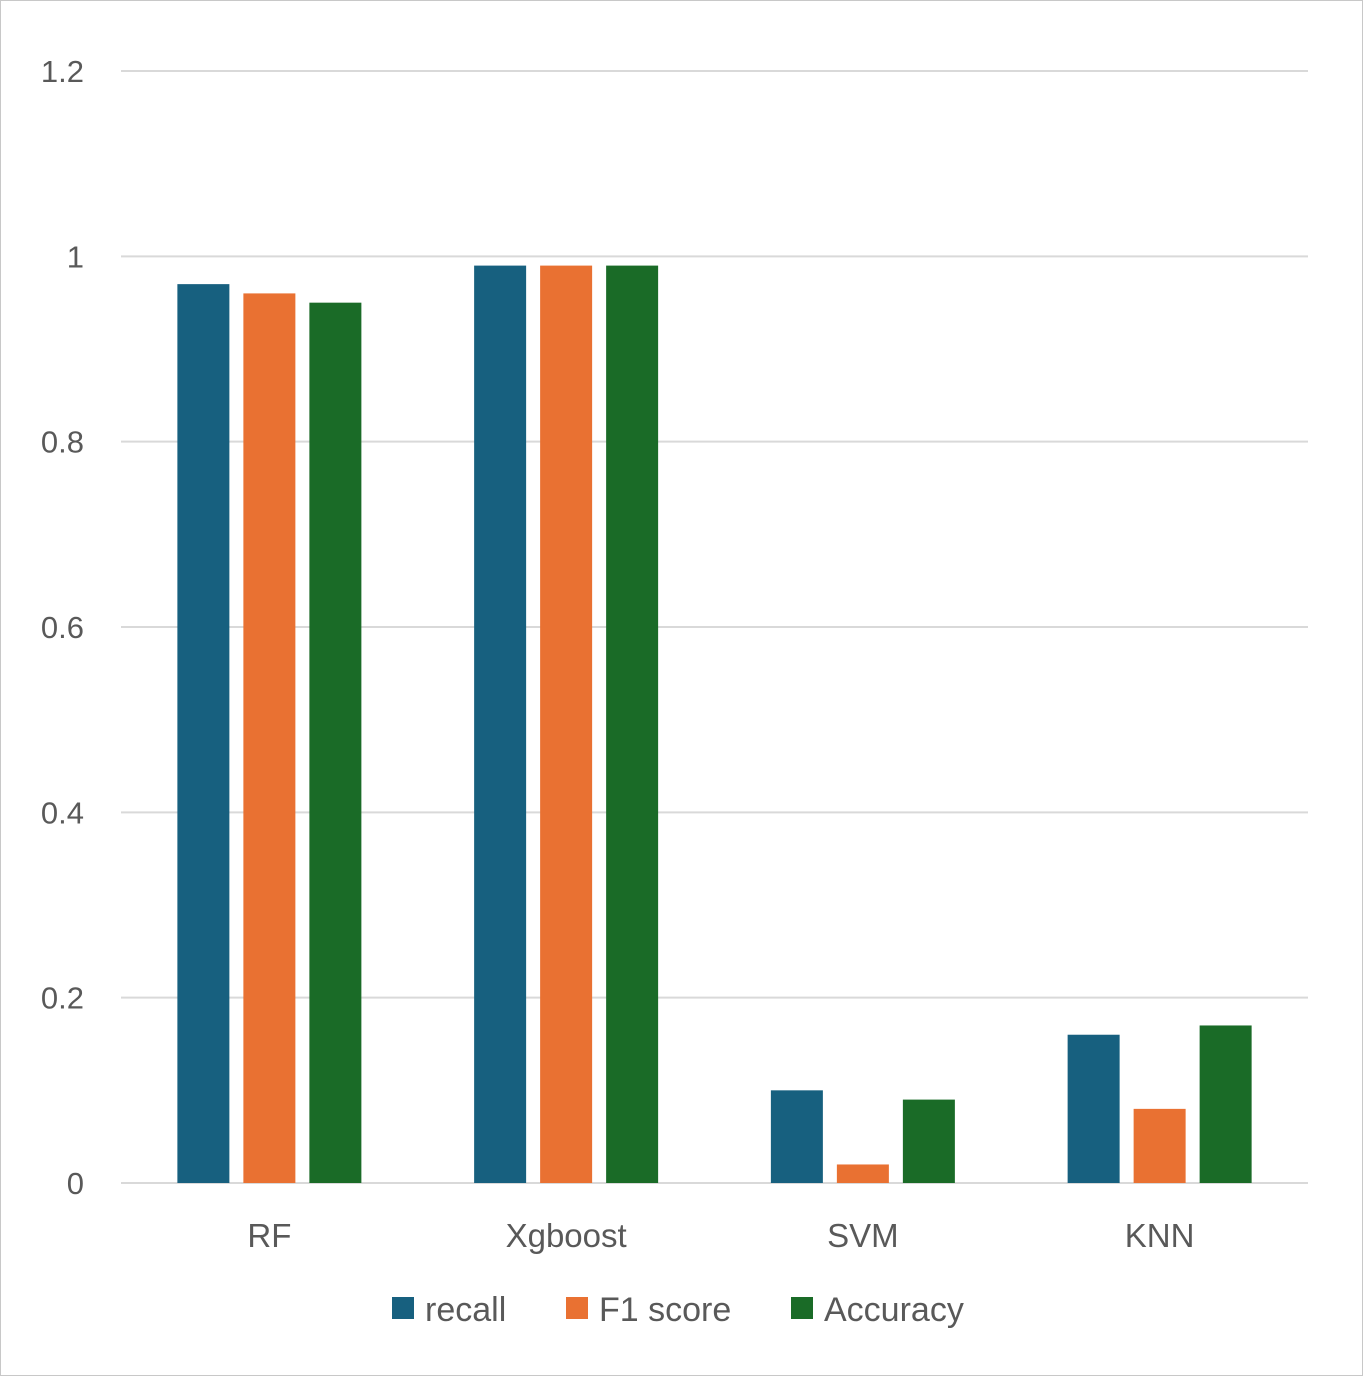 Image resolution: width=1363 pixels, height=1377 pixels. Describe the element at coordinates (203, 734) in the screenshot. I see `bar-rf-recall` at that location.